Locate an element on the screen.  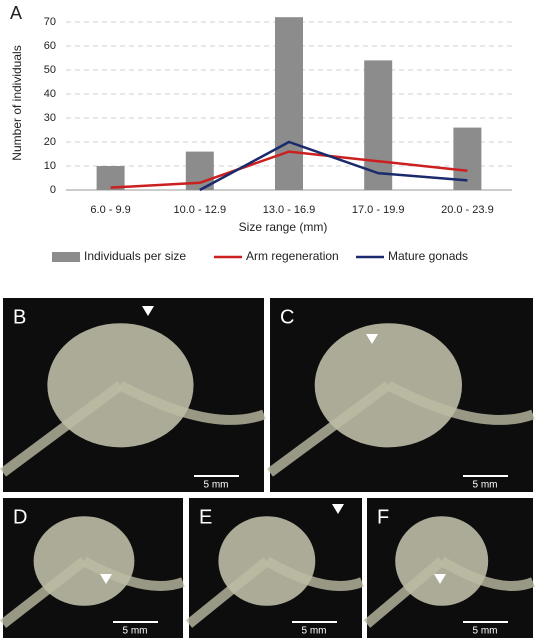
x-tick-label: 10.0 - 12.9 is located at coordinates (200, 210).